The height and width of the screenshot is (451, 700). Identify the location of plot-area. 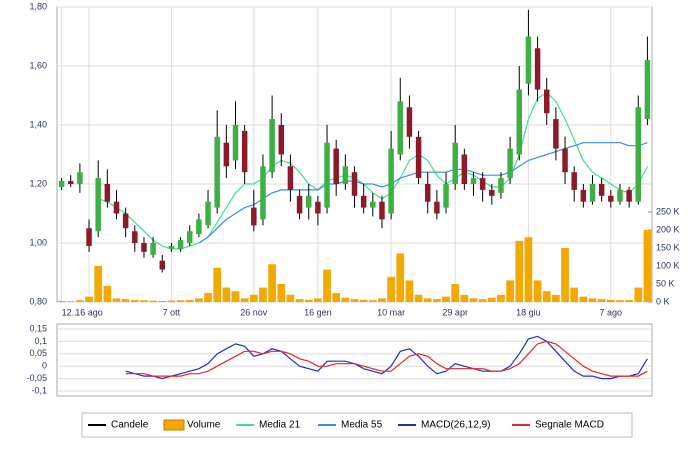
(354, 360).